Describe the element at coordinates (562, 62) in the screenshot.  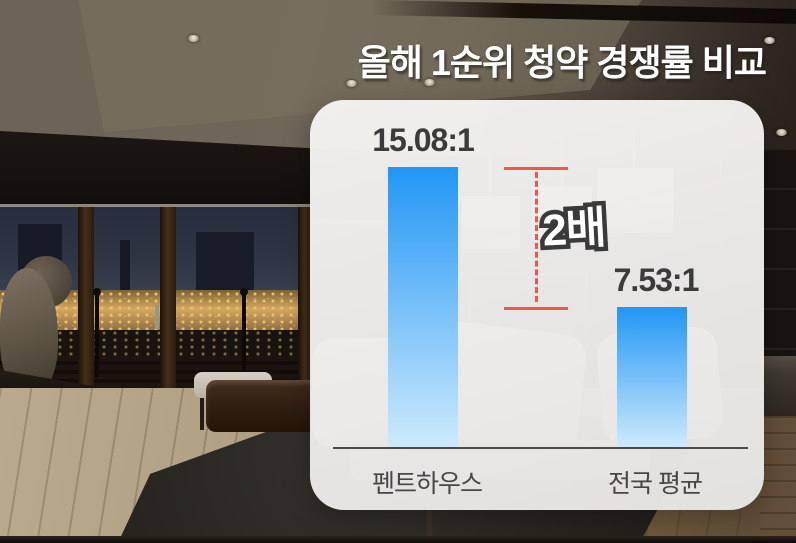
I see `page-title: 올해 1순위 청약 경쟁률 비교` at that location.